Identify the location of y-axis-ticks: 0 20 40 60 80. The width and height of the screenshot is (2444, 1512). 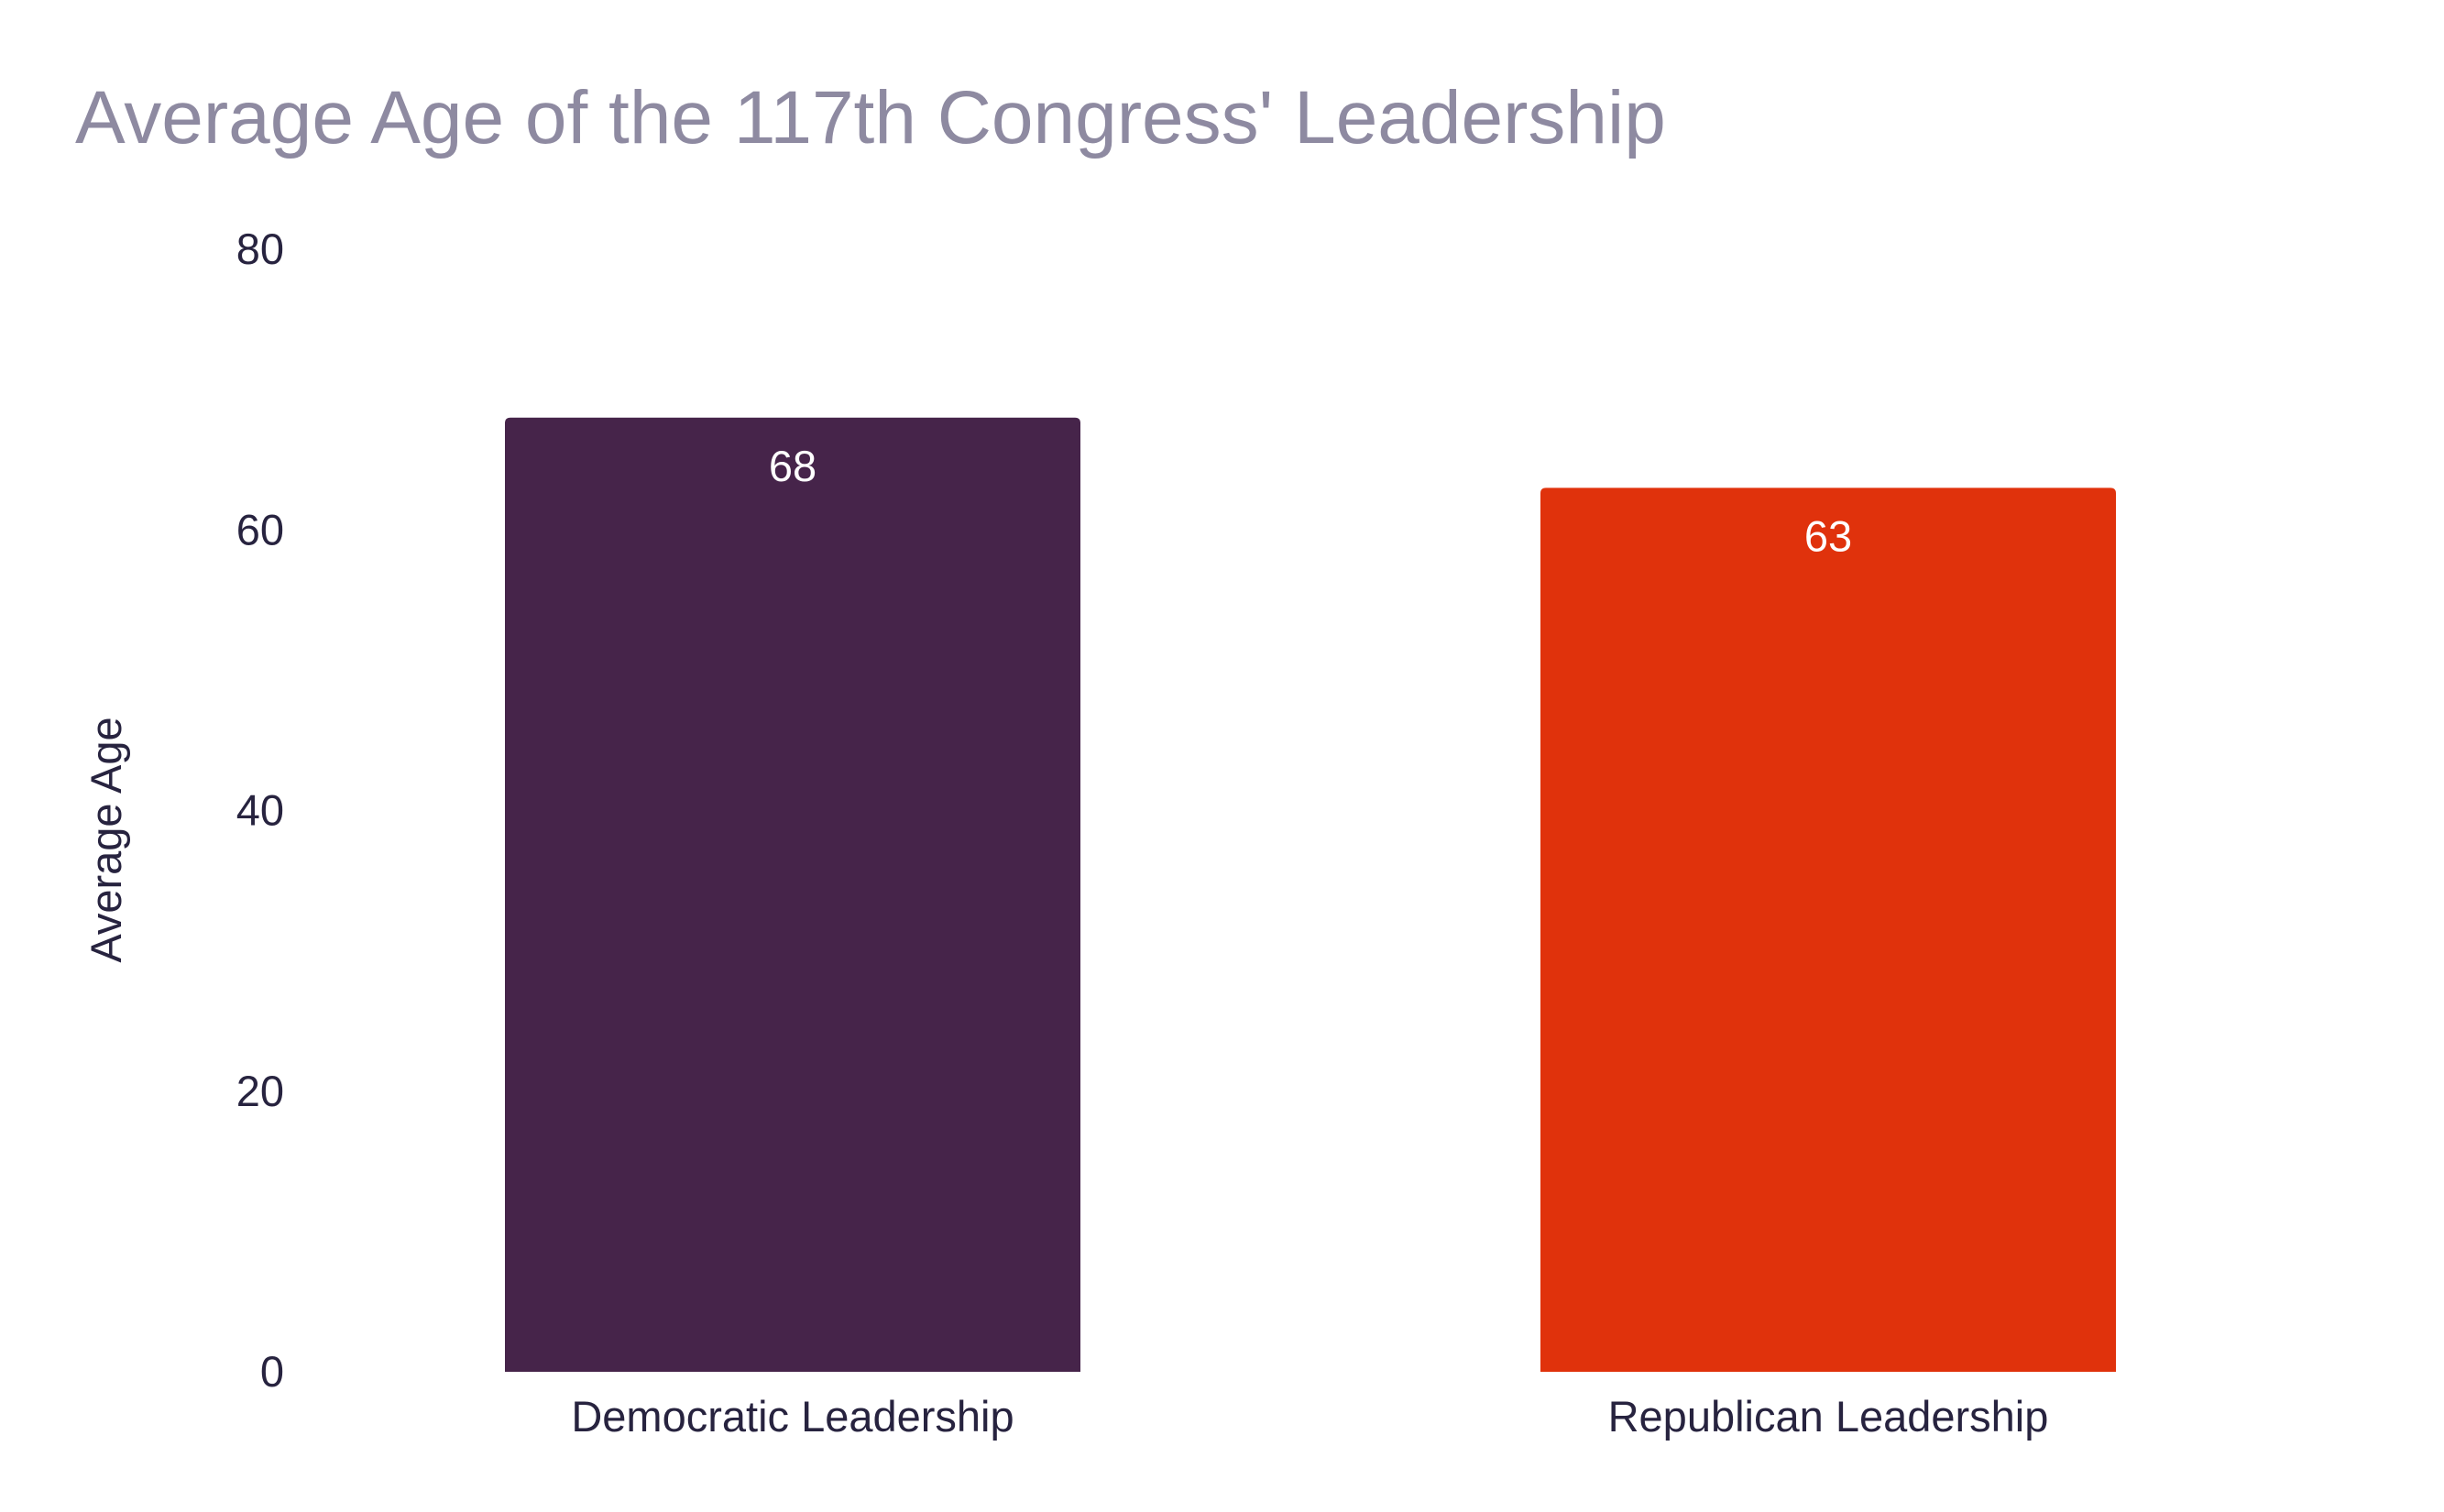
(260, 810).